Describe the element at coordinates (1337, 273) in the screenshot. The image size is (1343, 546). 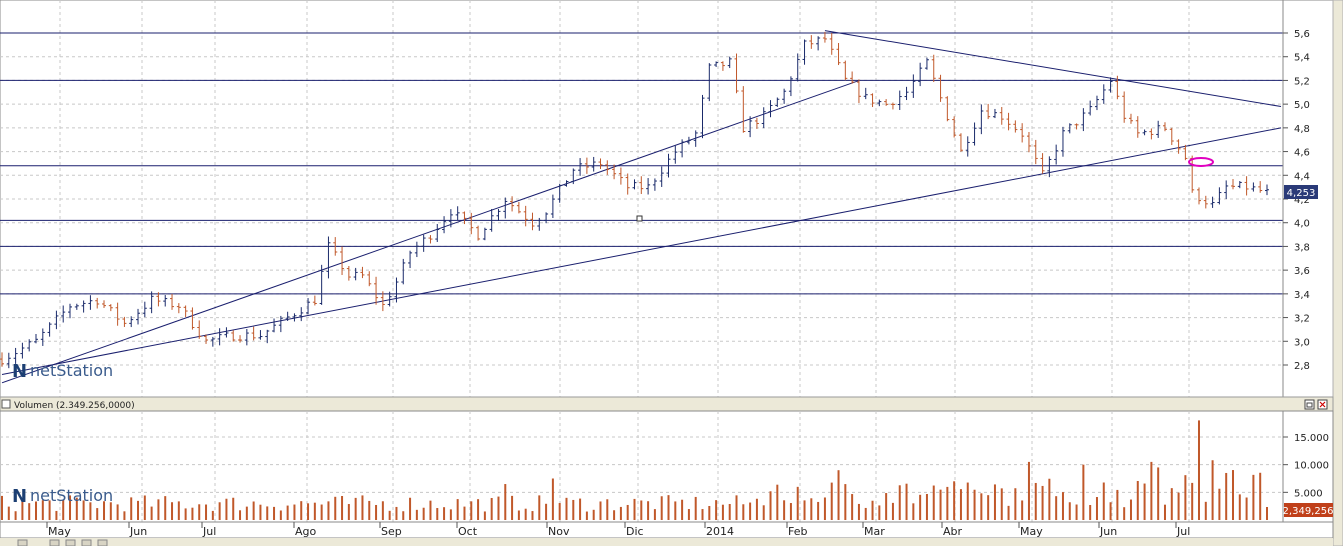
I see `right-scrollbar` at that location.